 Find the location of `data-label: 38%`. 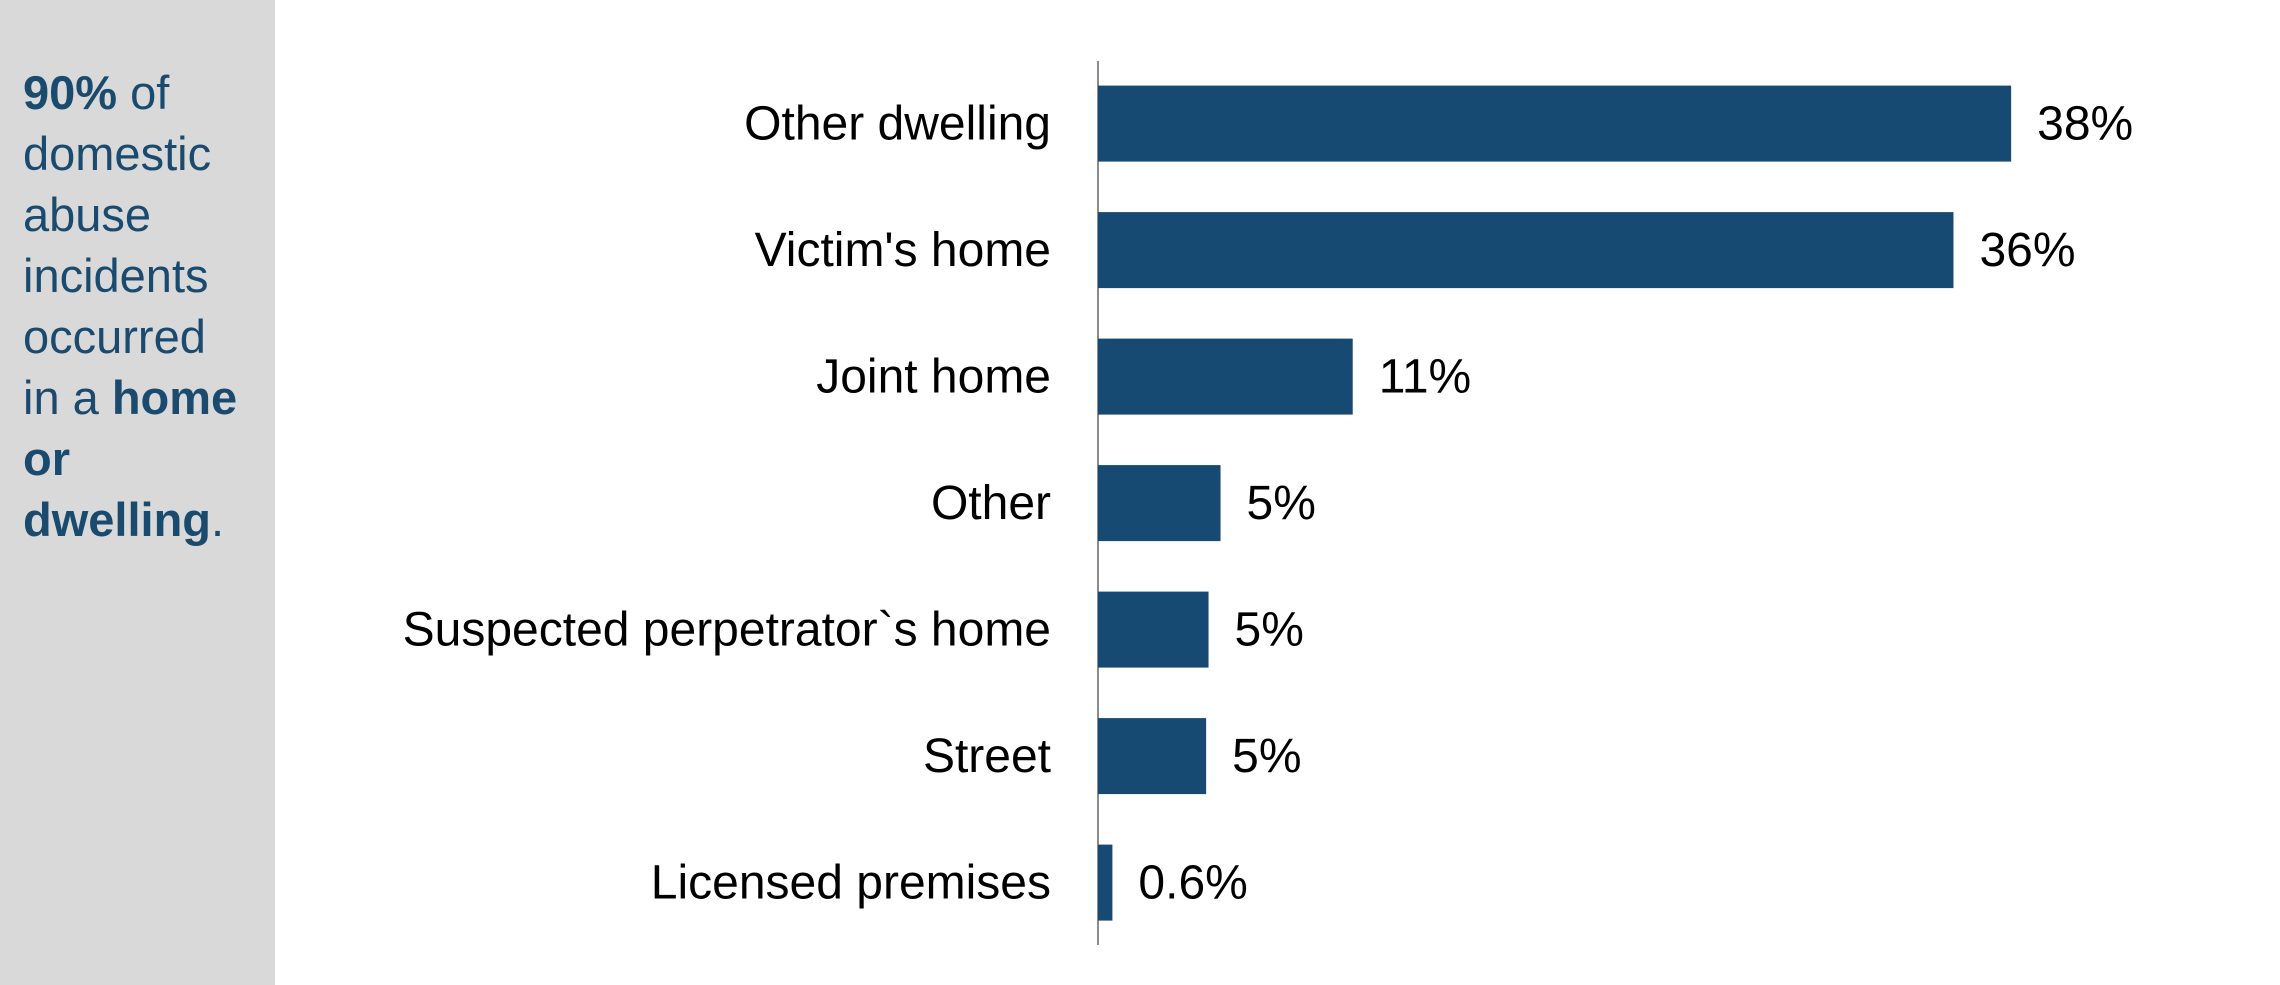

data-label: 38% is located at coordinates (2085, 123).